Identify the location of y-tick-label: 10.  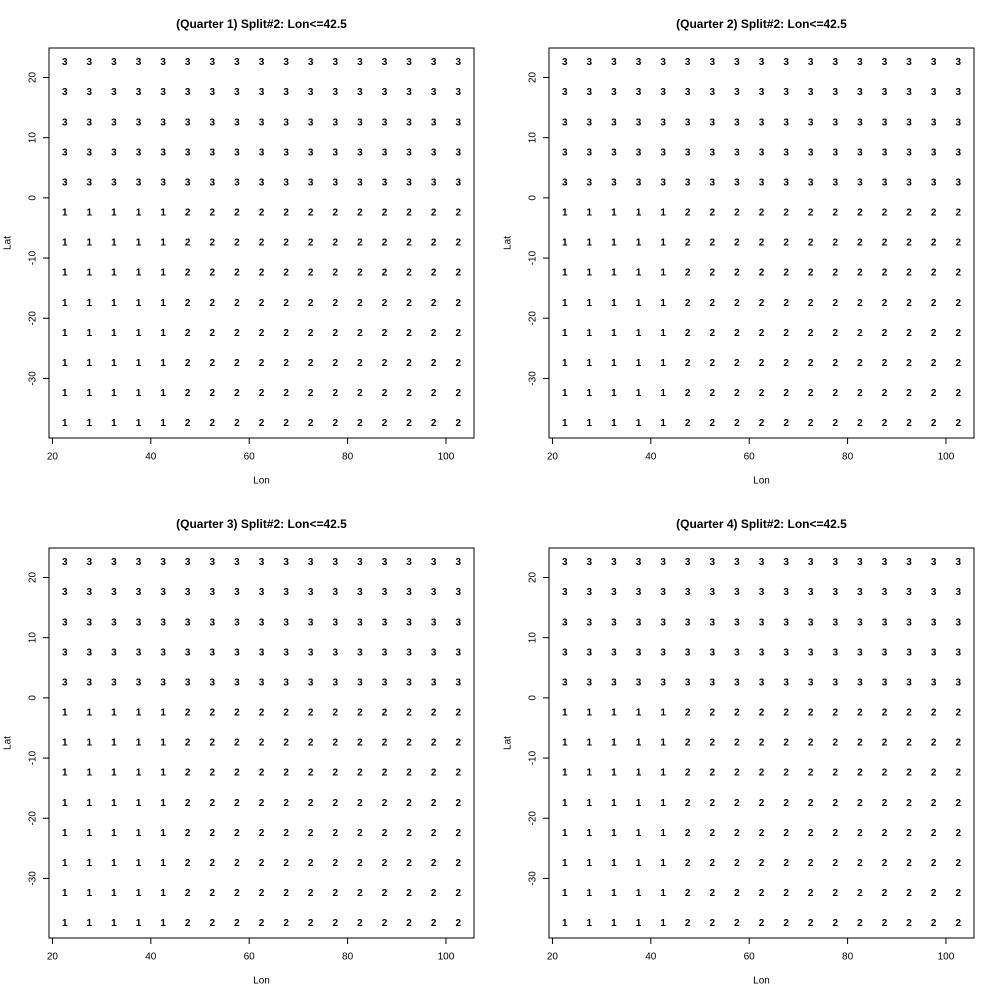
(33, 138).